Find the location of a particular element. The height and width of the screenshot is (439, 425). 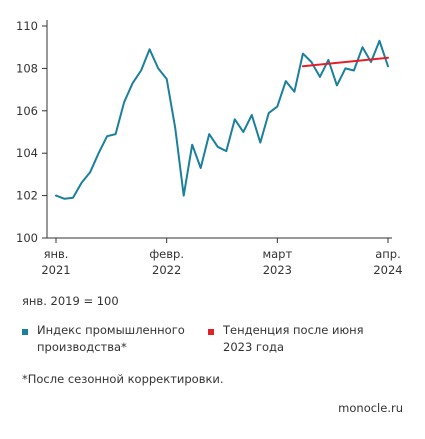

legend-item-production-index: Индекс промышленного производства* is located at coordinates (117, 339).